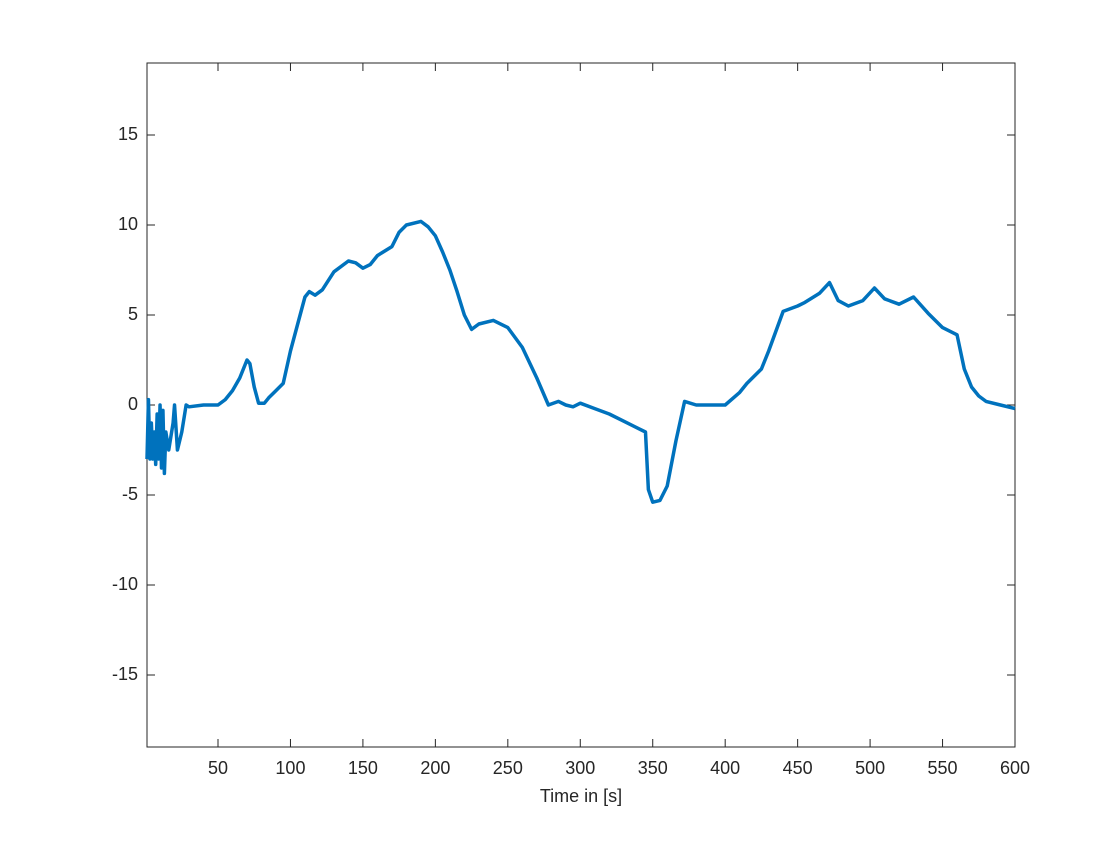 The width and height of the screenshot is (1120, 845). I want to click on x-tick-label: 550, so click(943, 768).